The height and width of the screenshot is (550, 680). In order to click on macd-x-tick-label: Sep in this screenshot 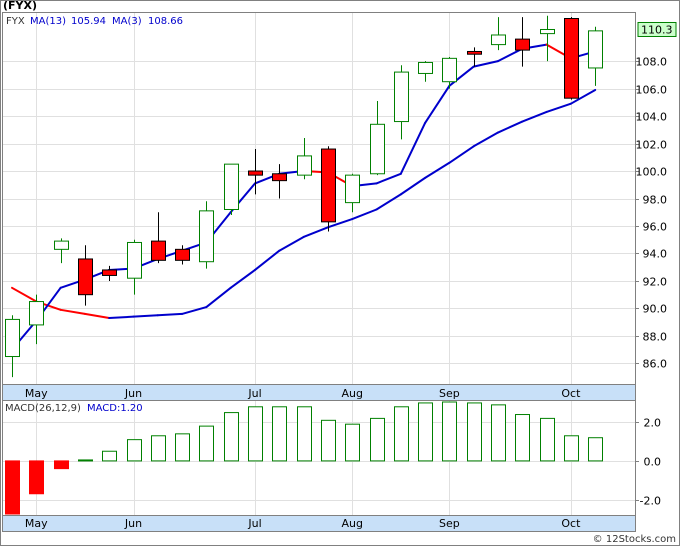, I will do `click(449, 523)`.